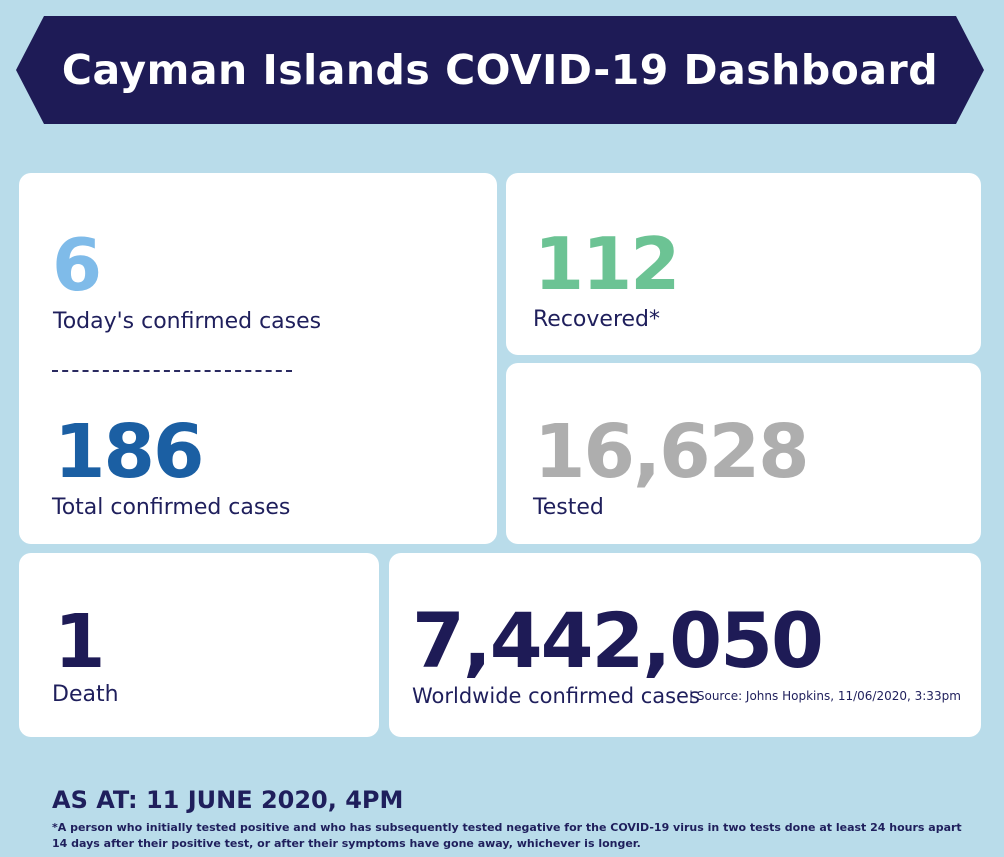 This screenshot has height=857, width=1004. I want to click on total-cases-value: 186, so click(129, 452).